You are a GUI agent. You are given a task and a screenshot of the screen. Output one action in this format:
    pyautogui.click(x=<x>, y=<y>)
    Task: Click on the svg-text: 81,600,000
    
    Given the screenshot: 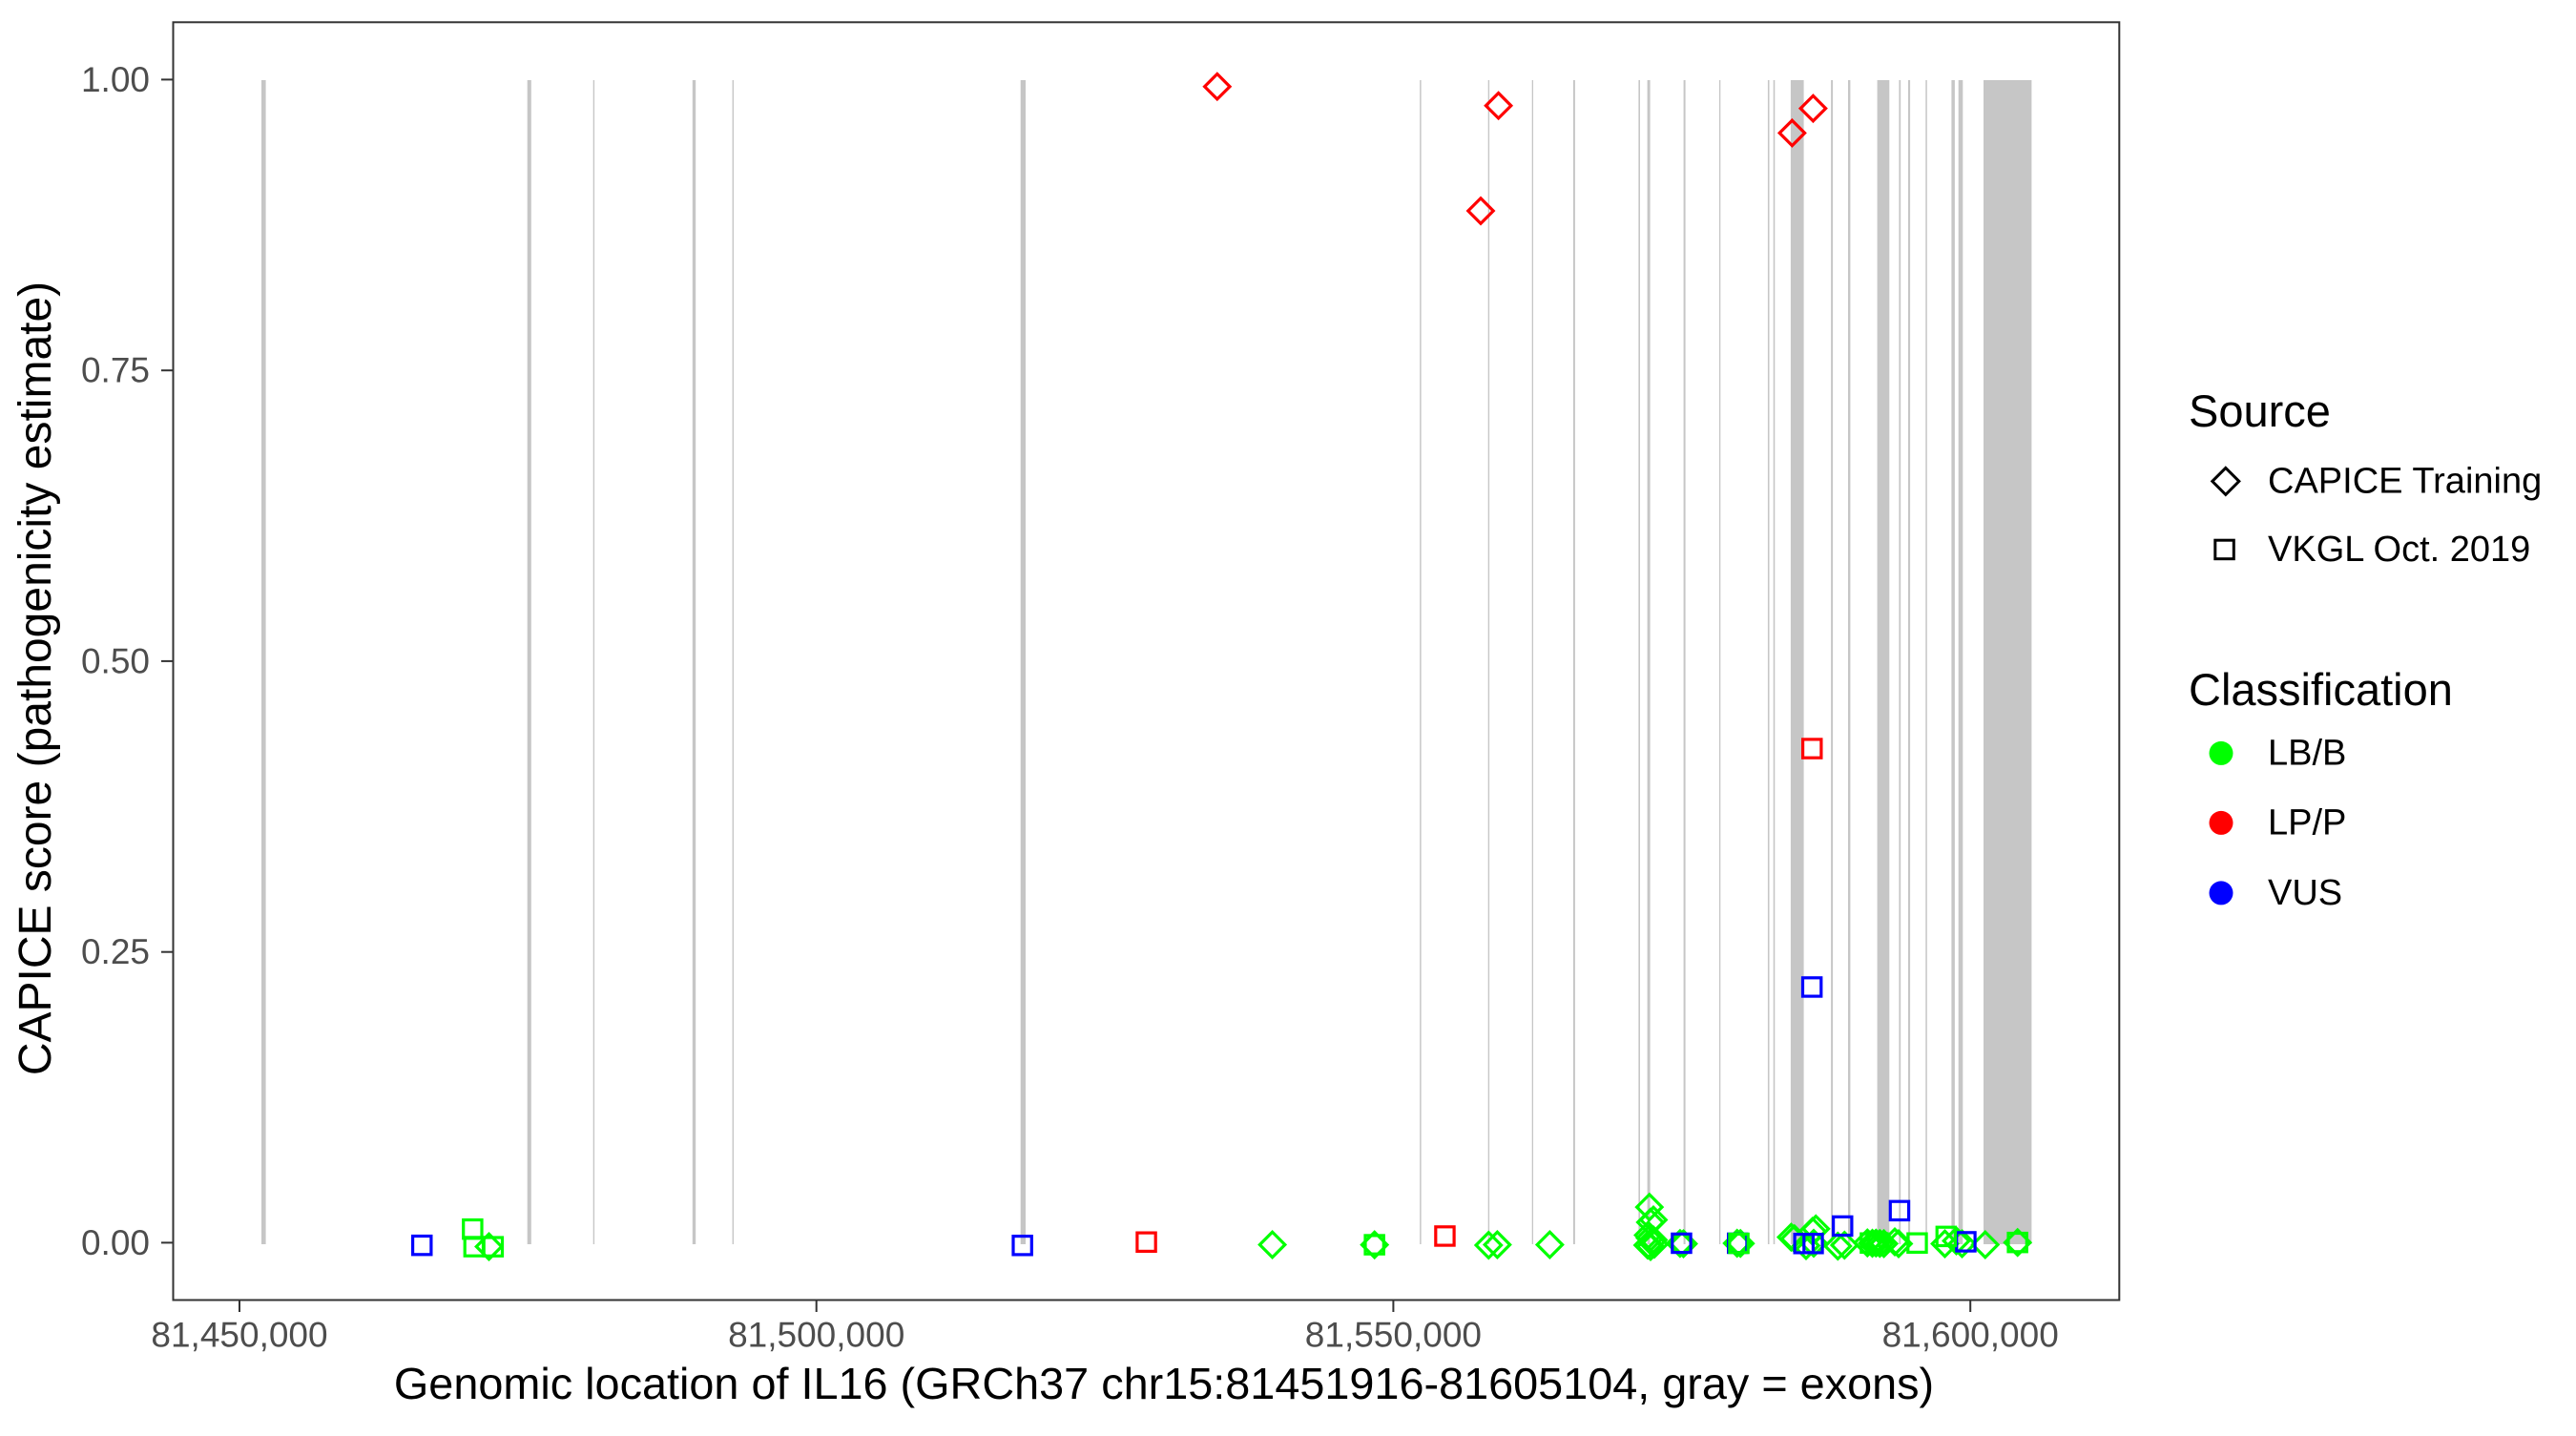 What is the action you would take?
    pyautogui.click(x=1970, y=1335)
    